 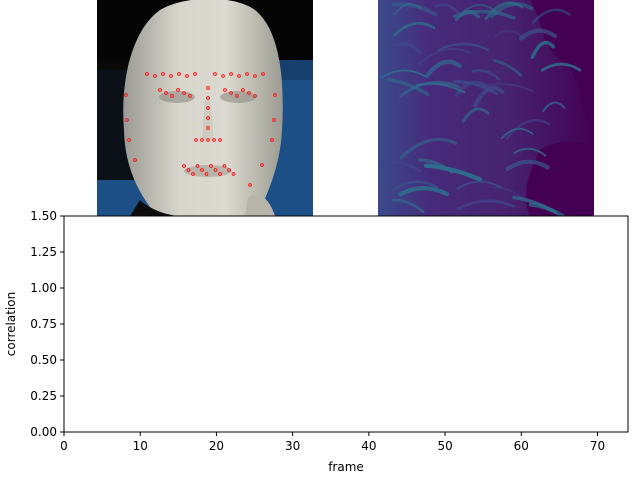 What do you see at coordinates (216, 446) in the screenshot?
I see `x-tick-label: 20` at bounding box center [216, 446].